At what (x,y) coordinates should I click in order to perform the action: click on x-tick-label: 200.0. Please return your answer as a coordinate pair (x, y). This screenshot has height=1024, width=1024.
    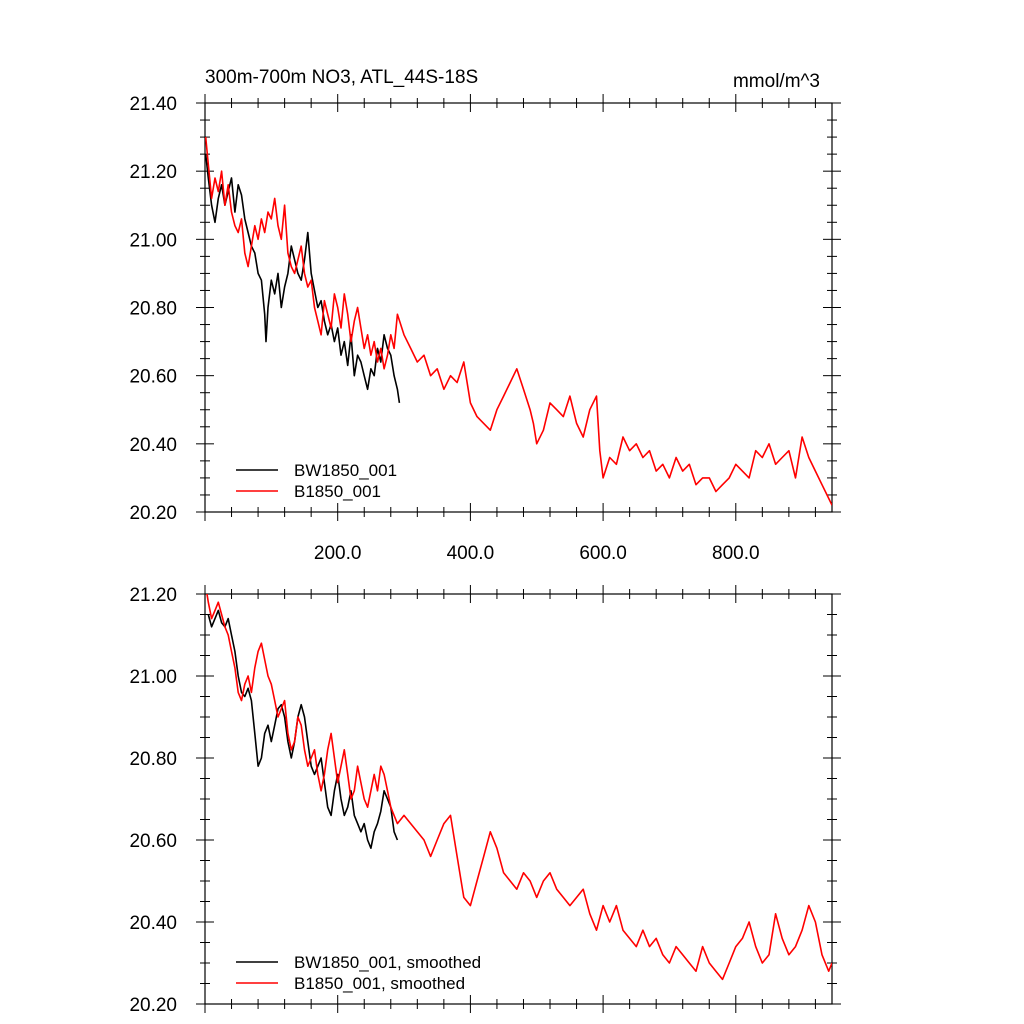
    Looking at the image, I should click on (338, 553).